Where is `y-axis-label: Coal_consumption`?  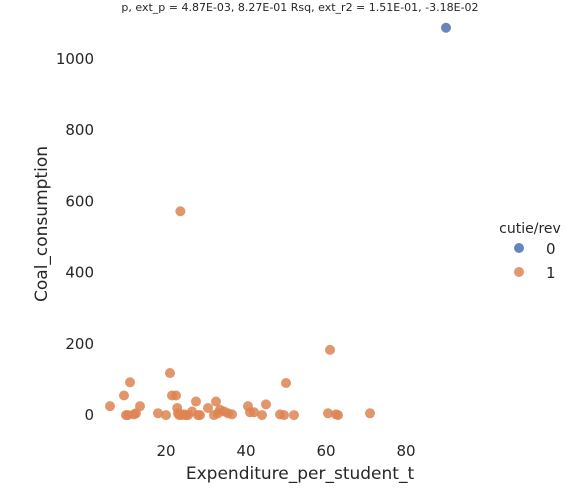 y-axis-label: Coal_consumption is located at coordinates (42, 224).